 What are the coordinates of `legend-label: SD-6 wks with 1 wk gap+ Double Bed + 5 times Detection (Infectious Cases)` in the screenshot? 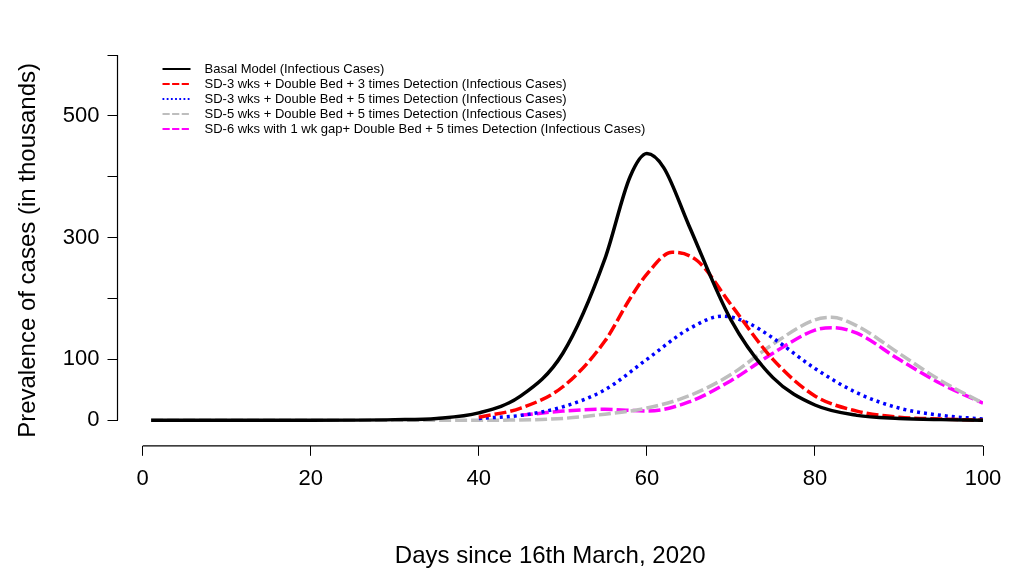 It's located at (425, 128).